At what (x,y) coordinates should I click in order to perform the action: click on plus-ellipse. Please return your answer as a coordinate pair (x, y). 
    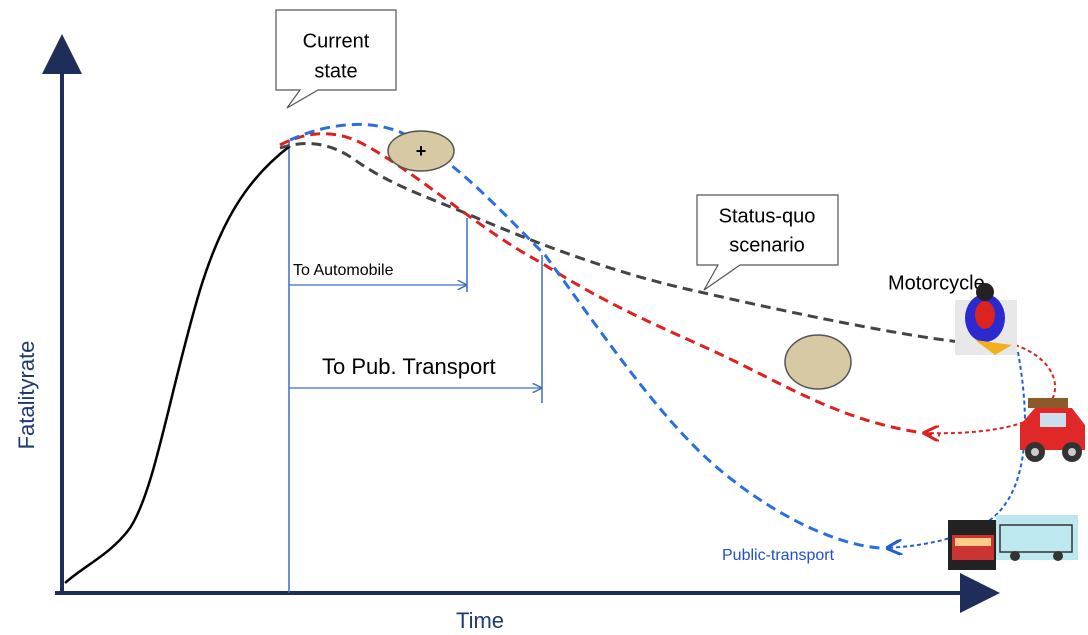
    Looking at the image, I should click on (421, 151).